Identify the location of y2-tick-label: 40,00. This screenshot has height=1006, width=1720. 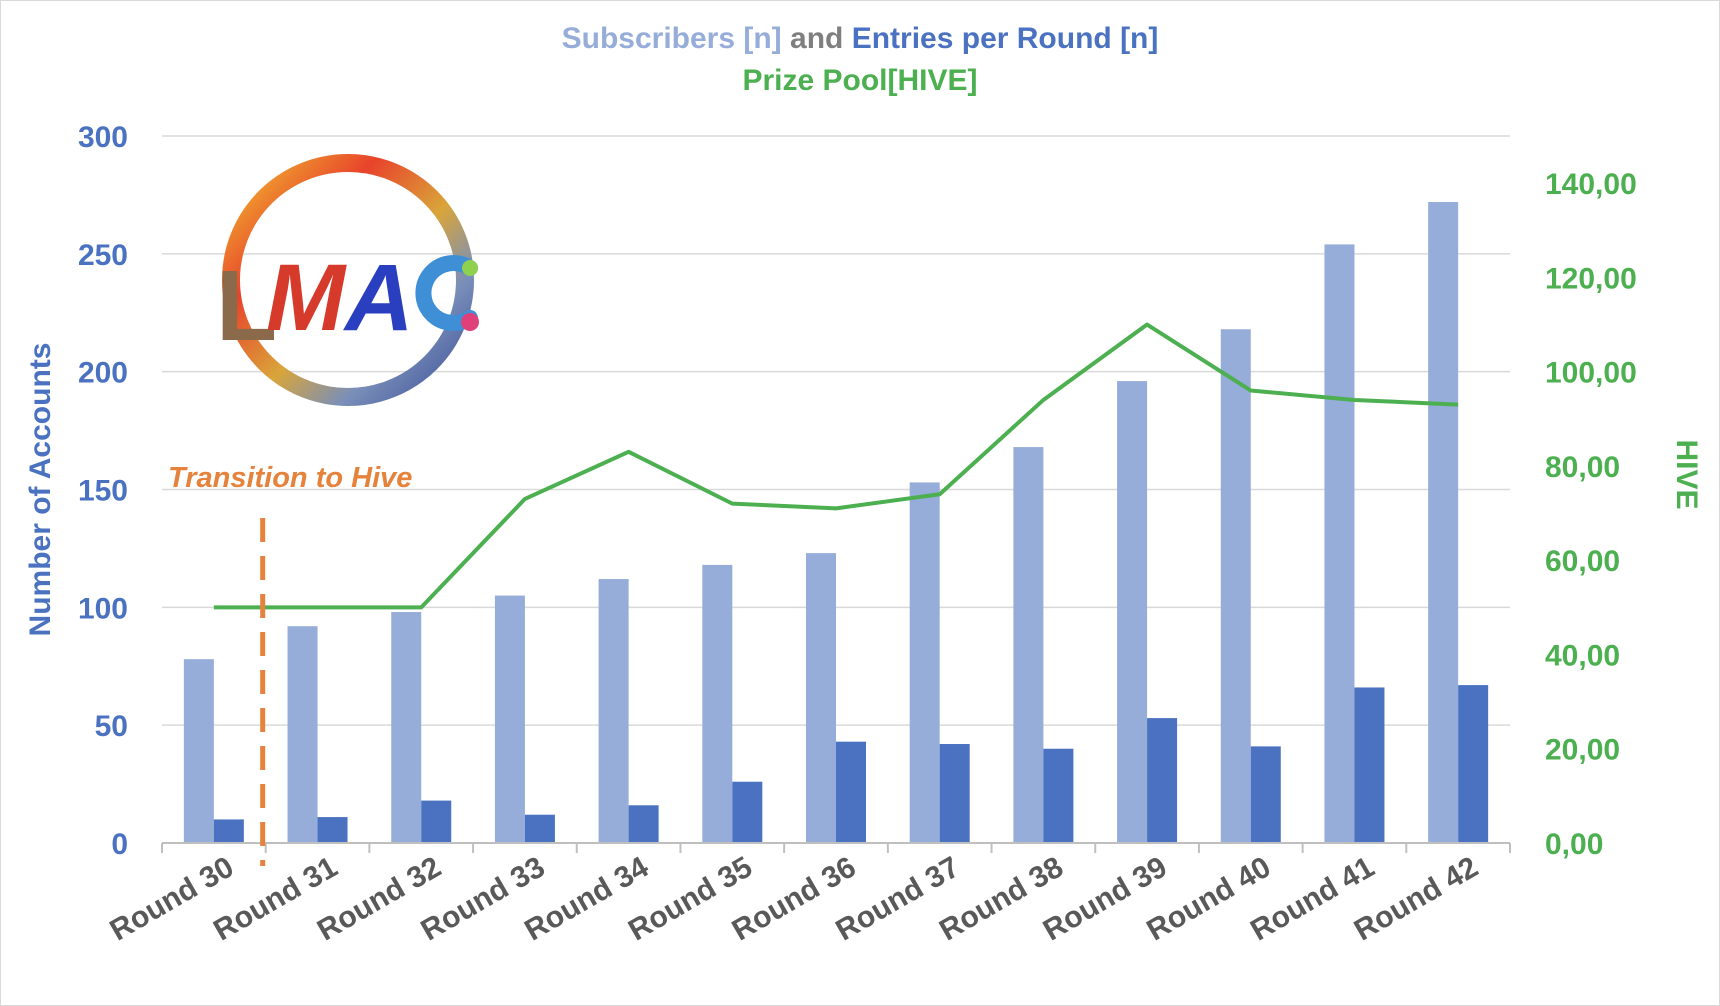
(1582, 655).